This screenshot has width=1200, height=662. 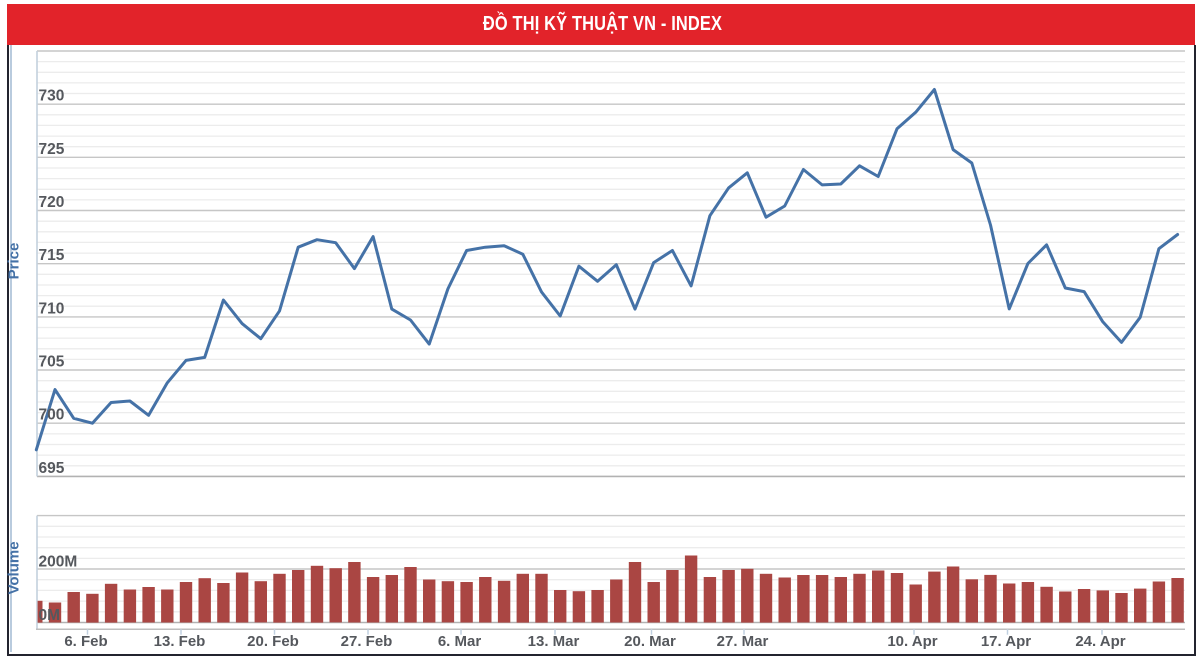 I want to click on svg-text: 24. Apr, so click(x=1100, y=641).